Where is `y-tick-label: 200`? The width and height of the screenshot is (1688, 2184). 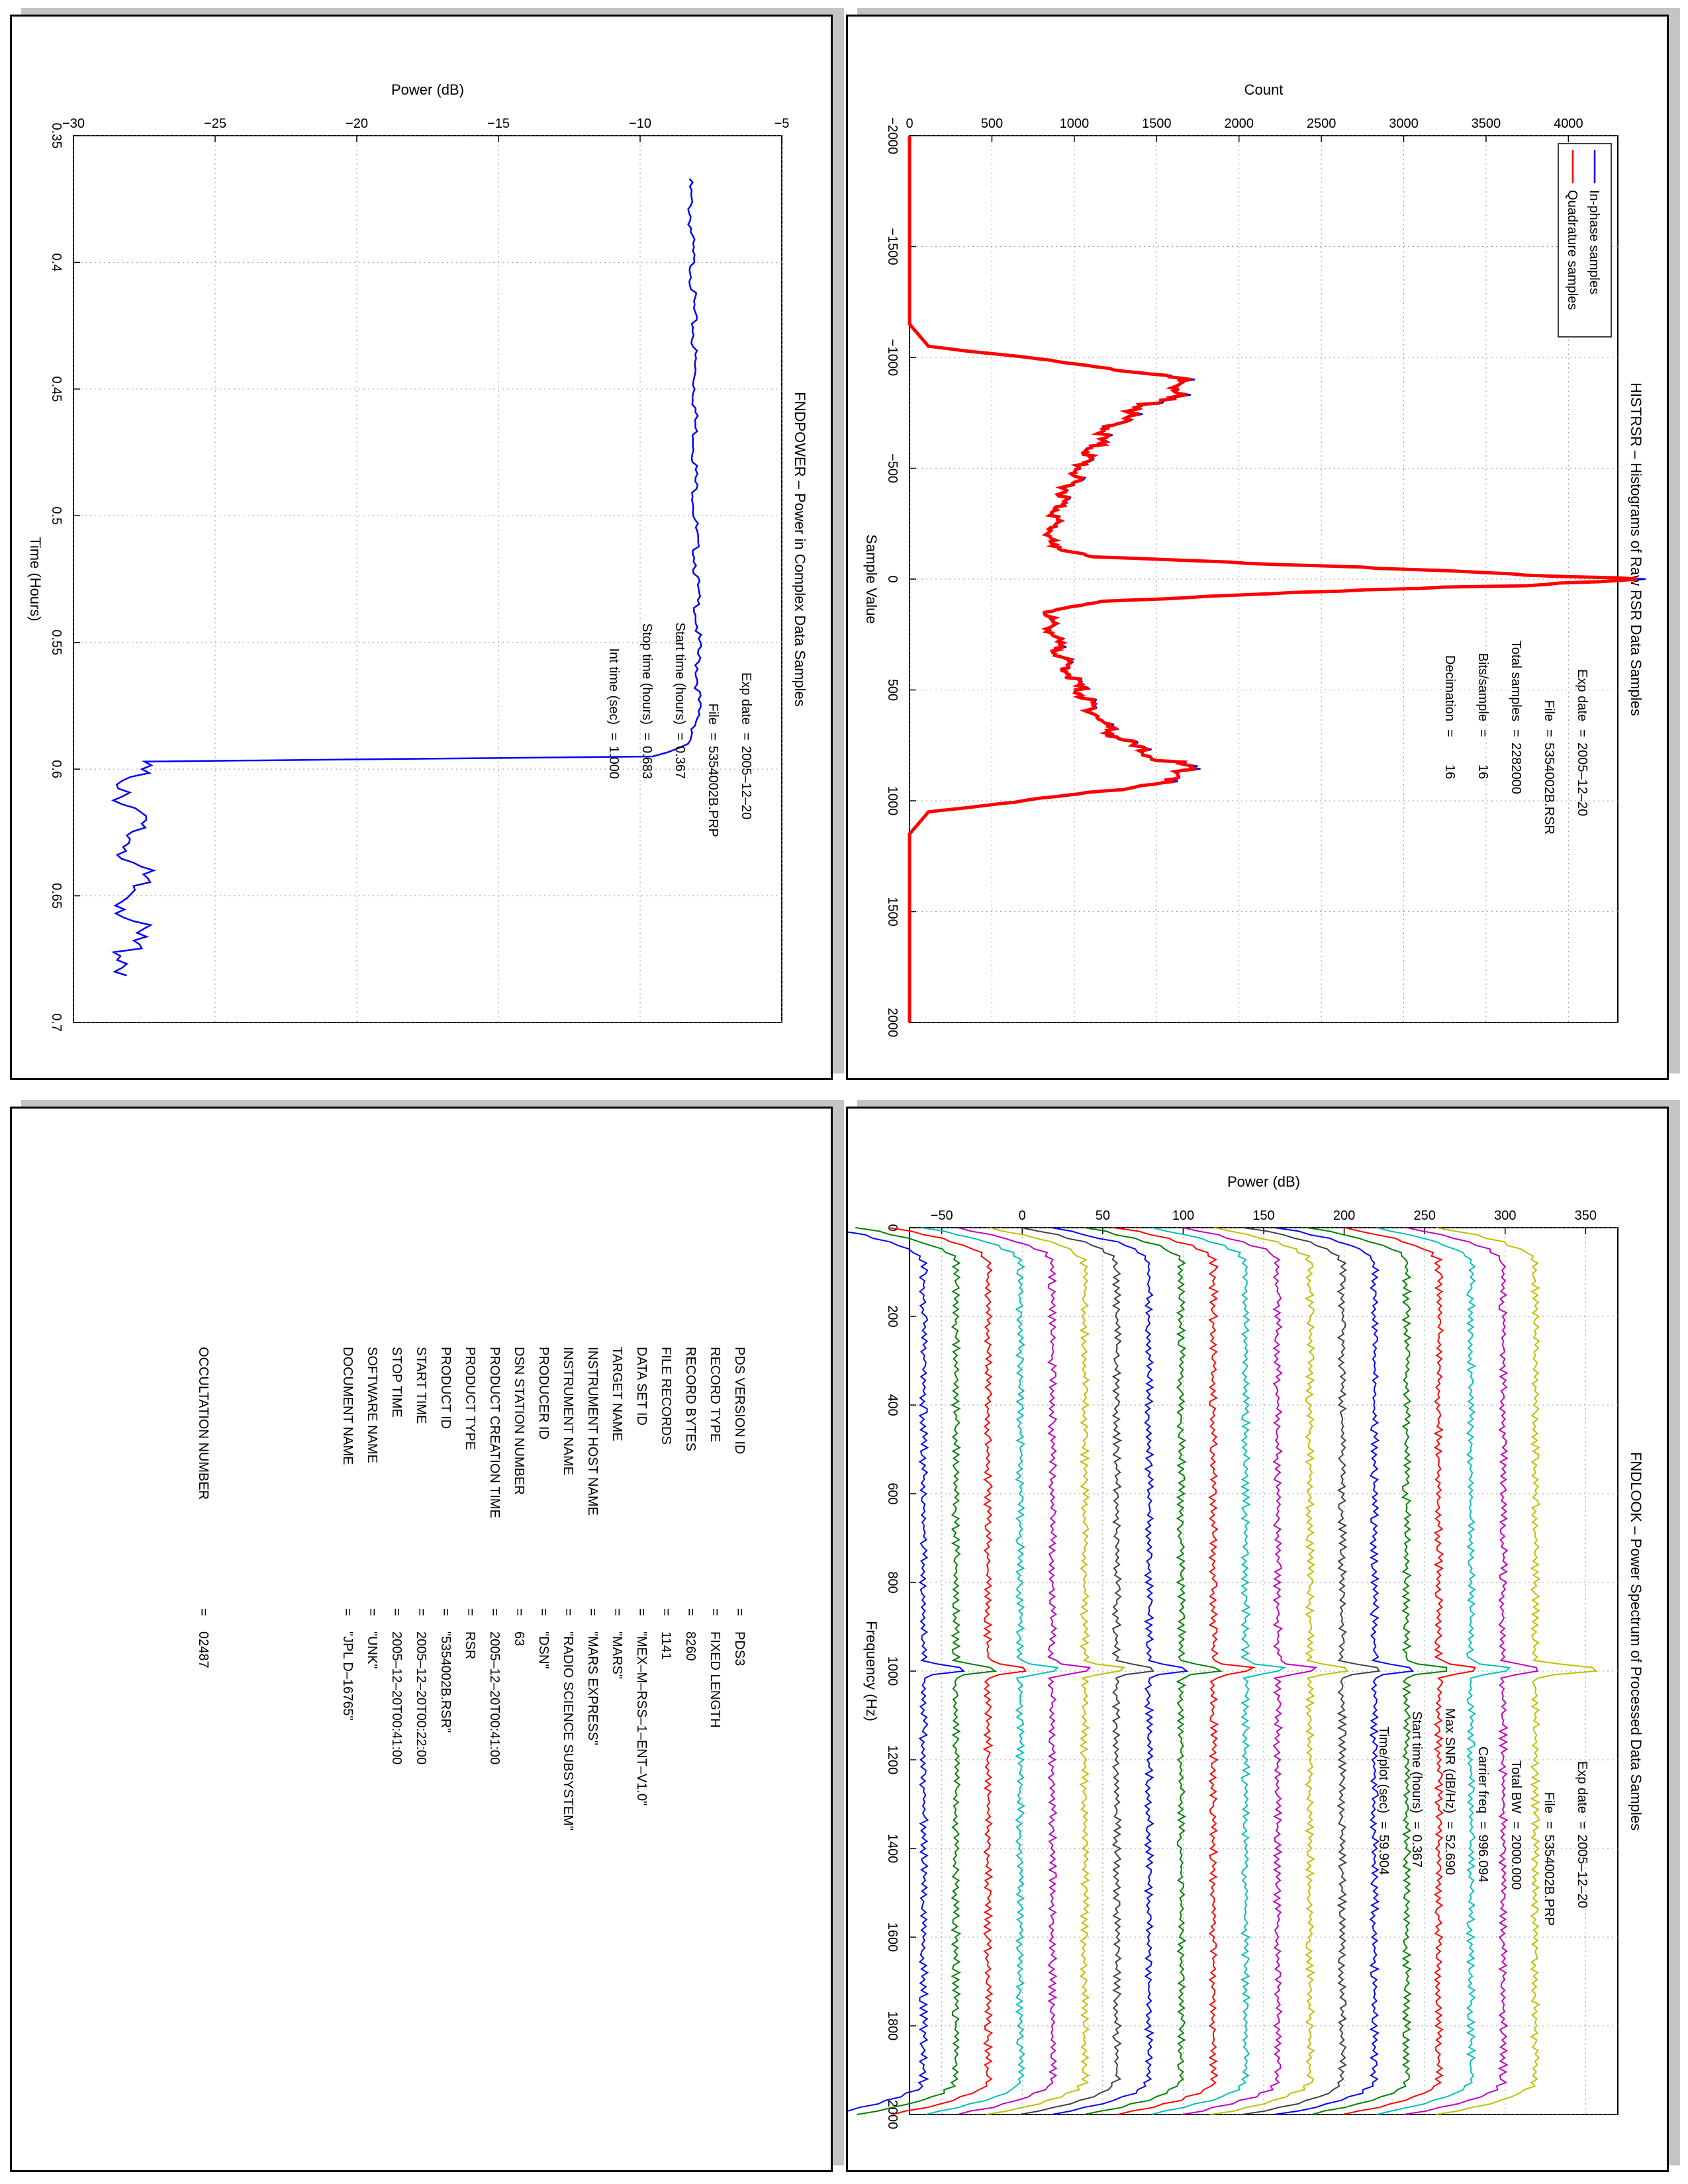
y-tick-label: 200 is located at coordinates (1344, 1215).